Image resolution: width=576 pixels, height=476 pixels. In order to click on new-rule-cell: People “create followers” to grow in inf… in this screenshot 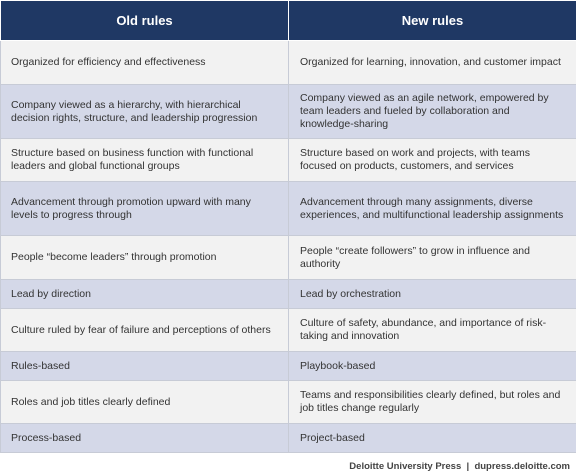, I will do `click(432, 257)`.